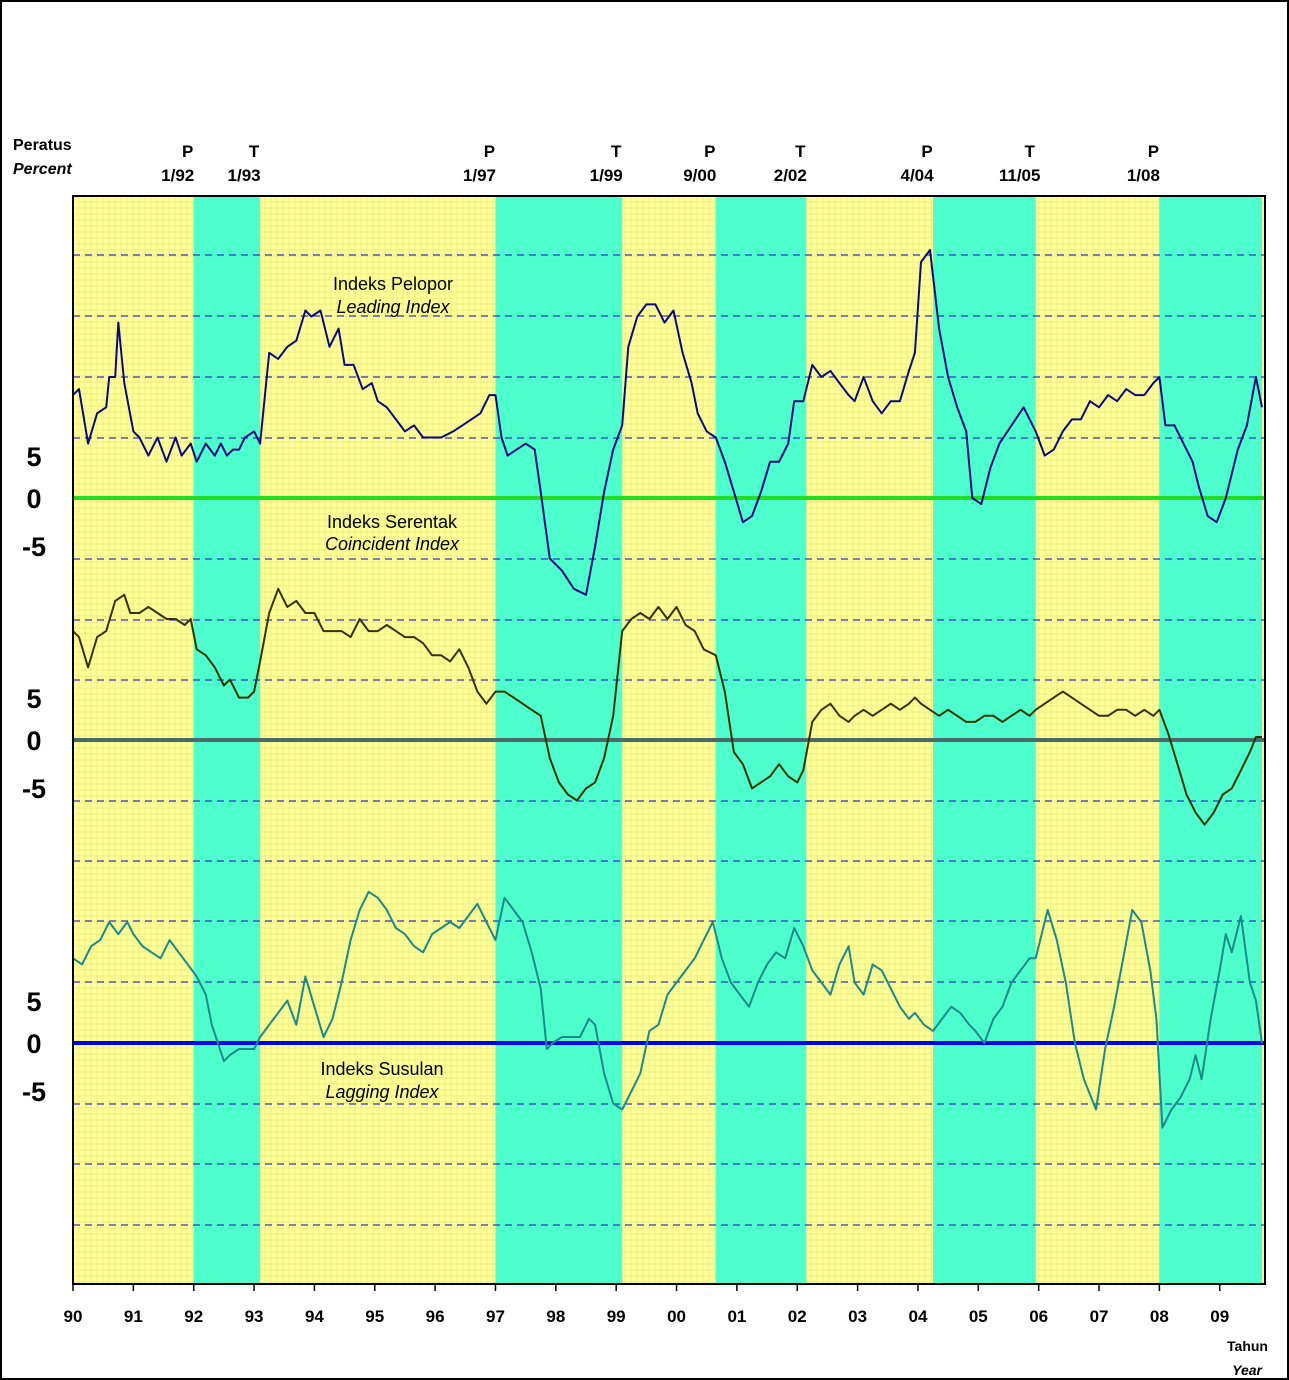  What do you see at coordinates (555, 1316) in the screenshot?
I see `x-tick-label: 98` at bounding box center [555, 1316].